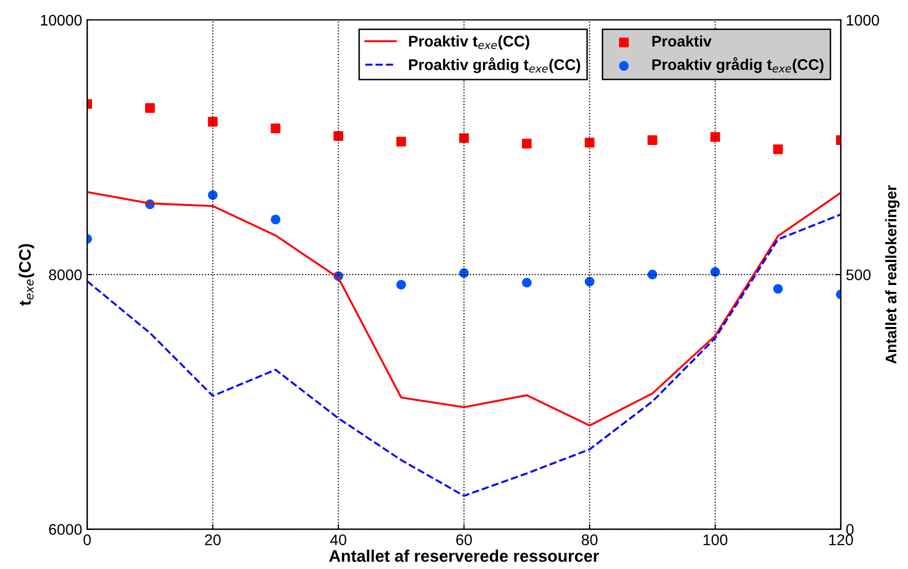 Image resolution: width=908 pixels, height=569 pixels. What do you see at coordinates (841, 540) in the screenshot?
I see `x-tick-label: 120` at bounding box center [841, 540].